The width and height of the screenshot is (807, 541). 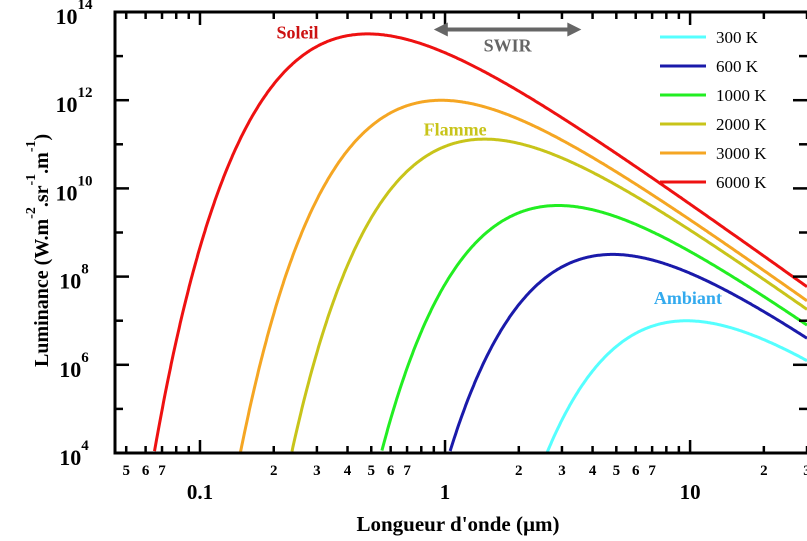 I want to click on swir-band: SWIR, so click(x=507, y=39).